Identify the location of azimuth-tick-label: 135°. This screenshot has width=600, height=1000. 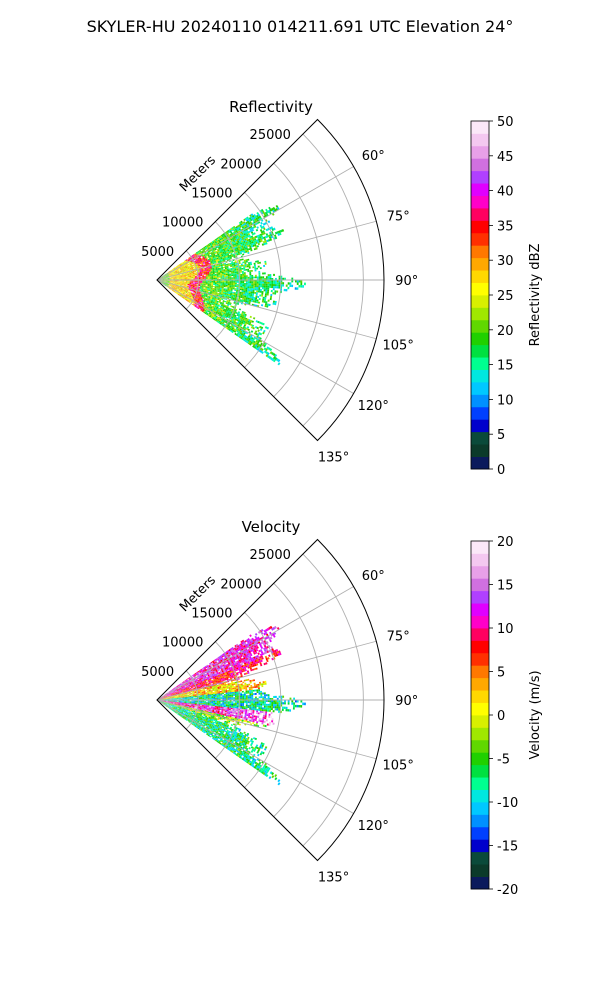
(333, 458).